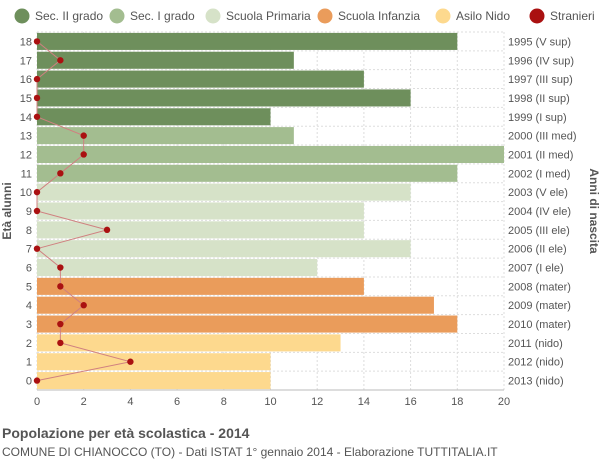 The height and width of the screenshot is (460, 600). Describe the element at coordinates (126, 433) in the screenshot. I see `chart-footer-title: Popolazione per età scolastica - 2014` at that location.